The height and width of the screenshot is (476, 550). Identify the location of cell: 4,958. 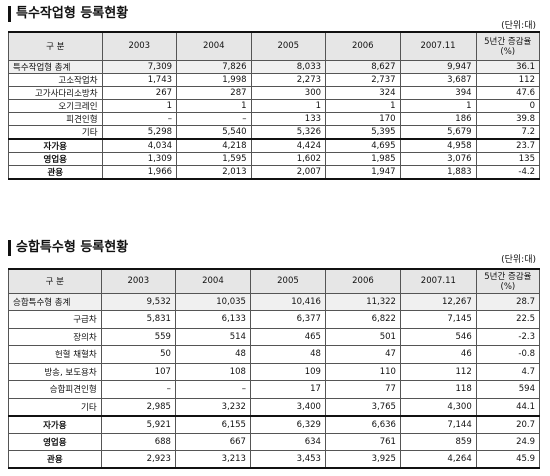
(438, 145).